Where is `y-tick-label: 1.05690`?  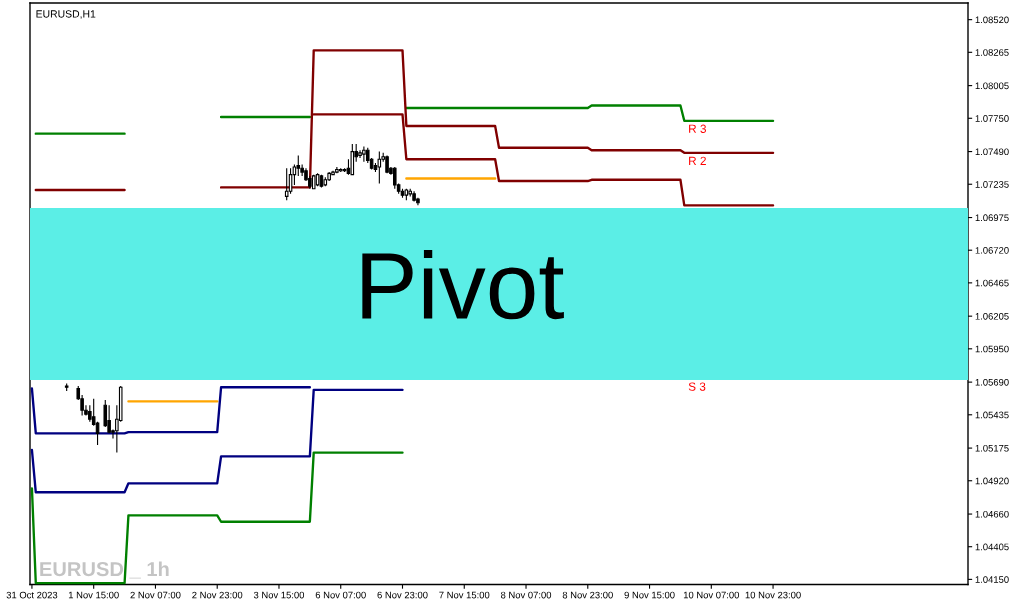 y-tick-label: 1.05690 is located at coordinates (992, 382).